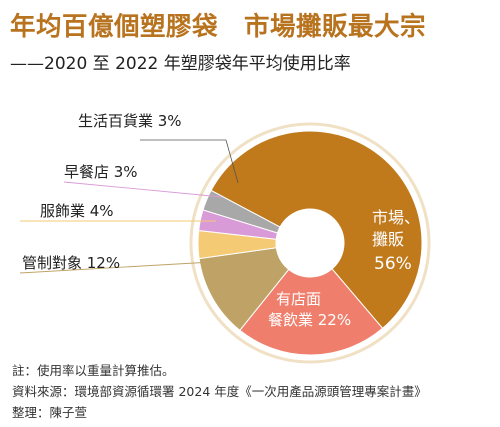 The height and width of the screenshot is (427, 500). What do you see at coordinates (71, 263) in the screenshot?
I see `label-regulated: 管制對象 12%` at bounding box center [71, 263].